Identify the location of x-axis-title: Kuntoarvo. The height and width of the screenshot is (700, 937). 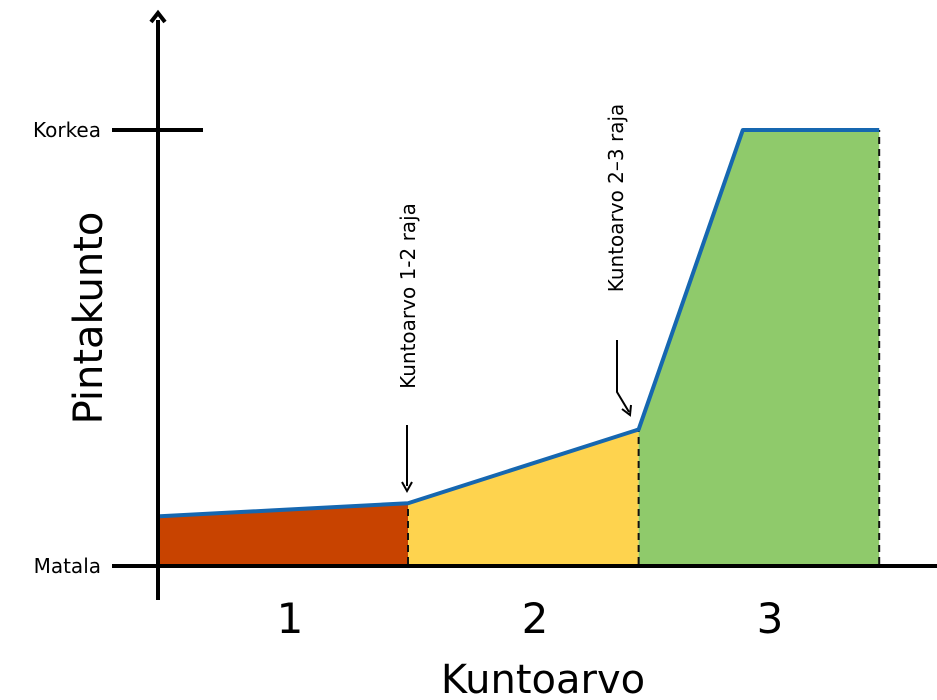
(543, 678).